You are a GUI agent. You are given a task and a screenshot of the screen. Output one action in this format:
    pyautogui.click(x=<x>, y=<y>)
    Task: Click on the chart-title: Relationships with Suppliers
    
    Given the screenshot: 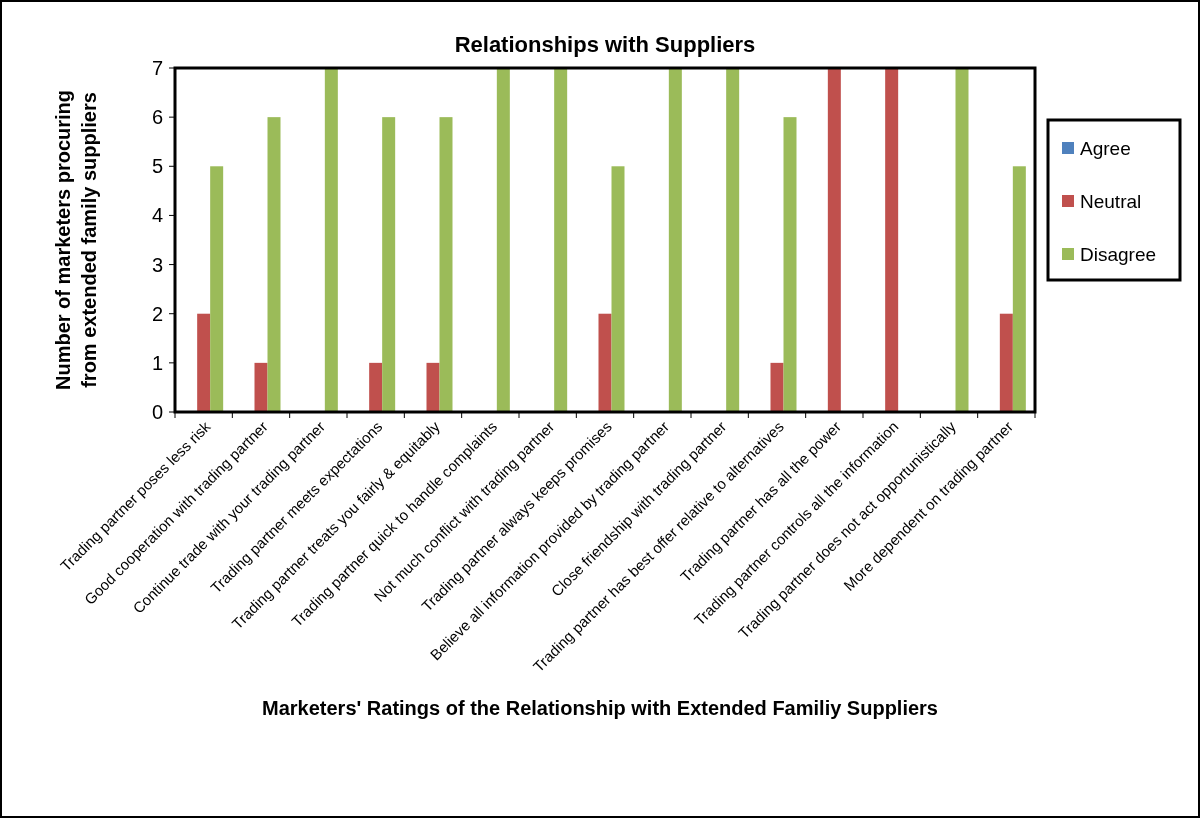 What is the action you would take?
    pyautogui.click(x=605, y=44)
    